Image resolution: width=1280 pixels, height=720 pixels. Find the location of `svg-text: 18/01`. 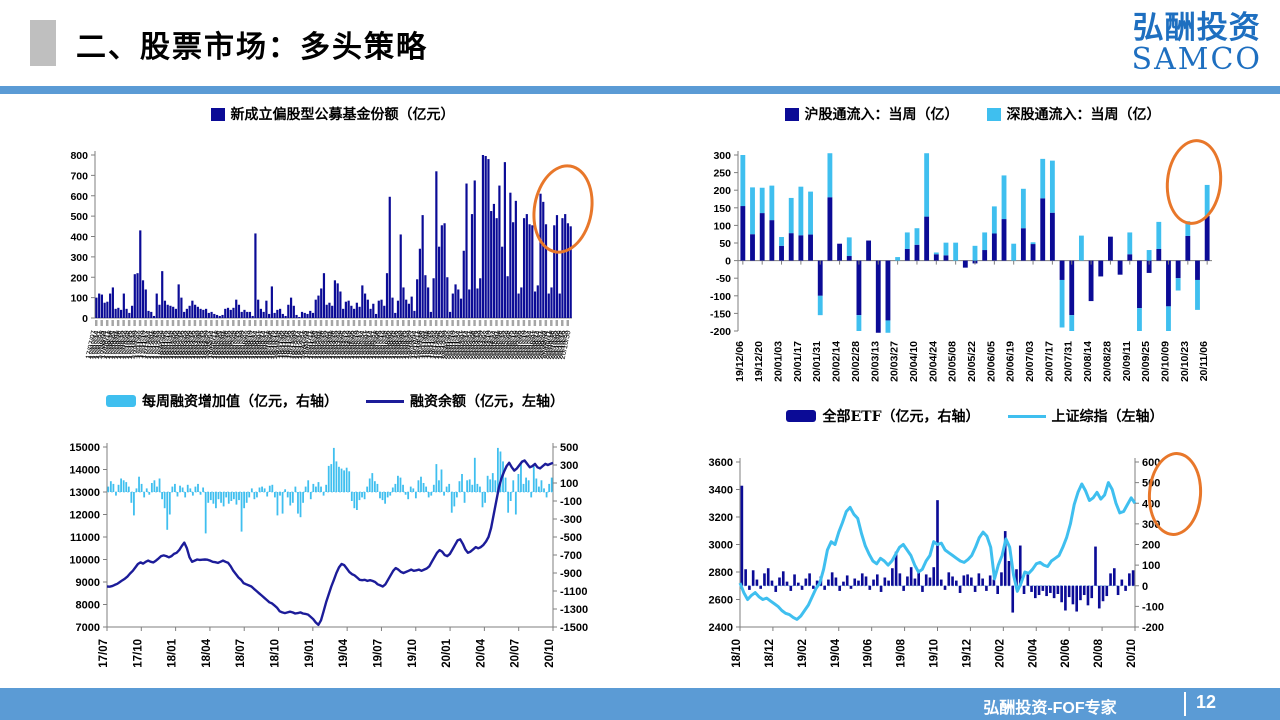

svg-text: 18/01 is located at coordinates (173, 652).